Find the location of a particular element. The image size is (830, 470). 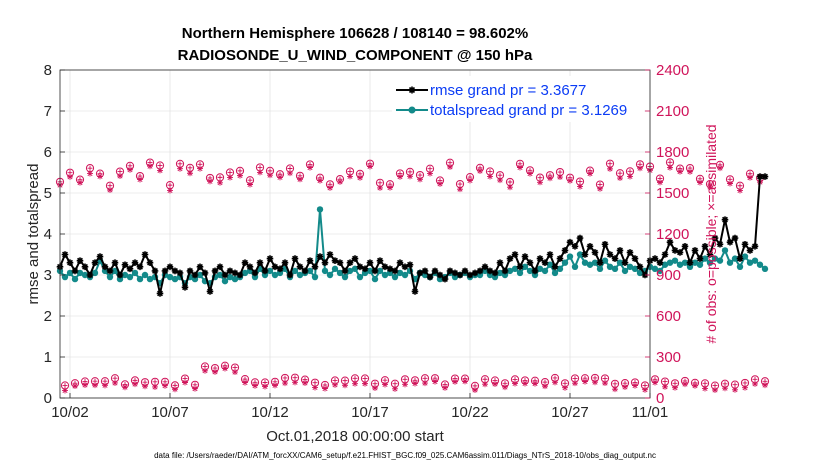

x-tick-label: 10/02 is located at coordinates (70, 412).